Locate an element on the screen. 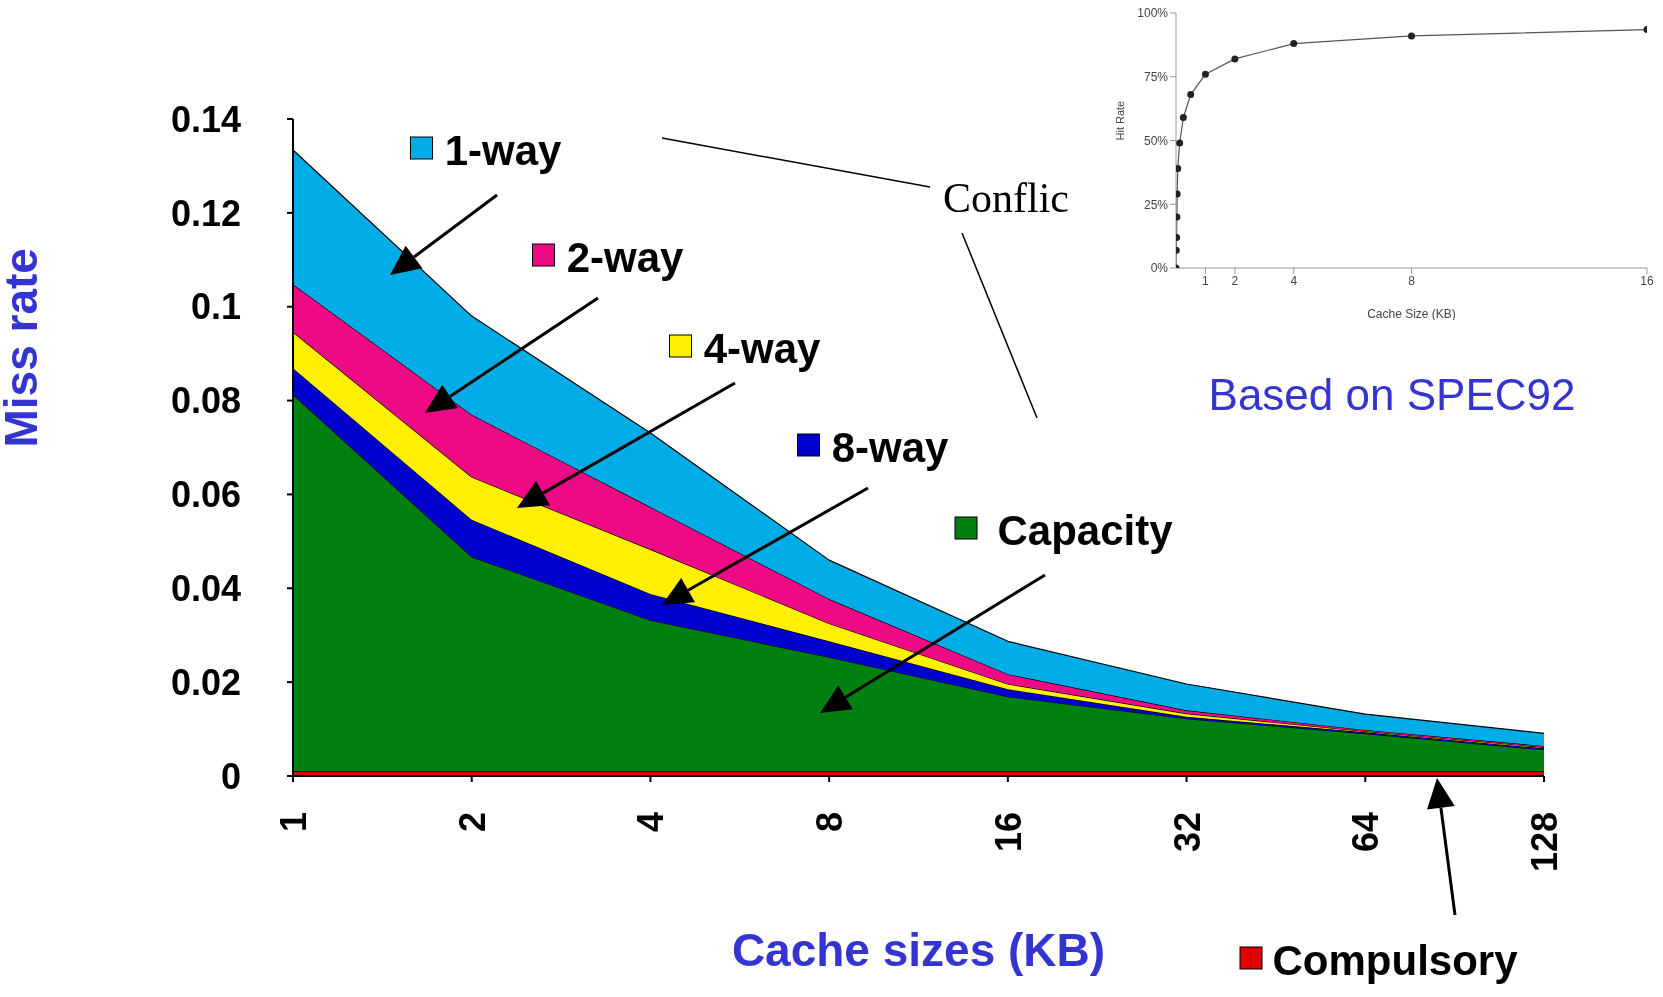  y-axis-title: Hit Rate is located at coordinates (1119, 120).